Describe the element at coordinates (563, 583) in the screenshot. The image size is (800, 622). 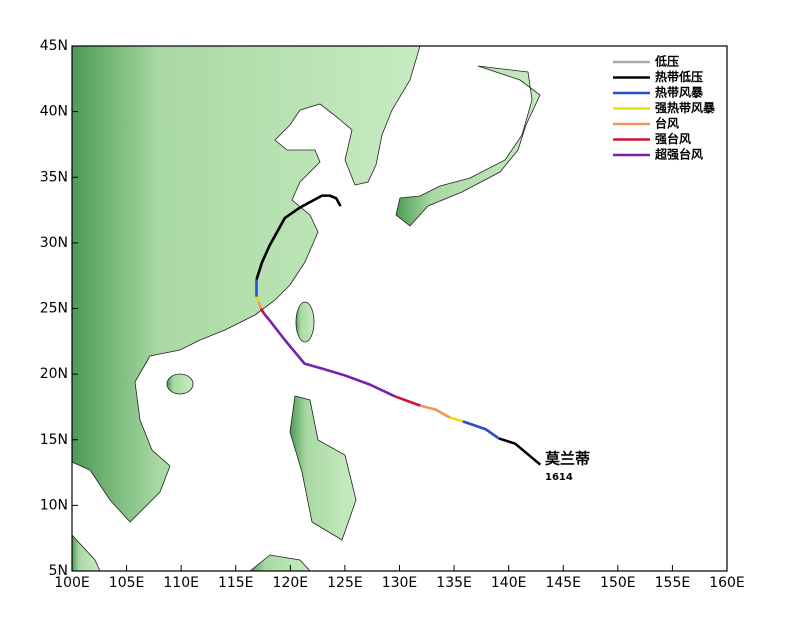
I see `x-tick-label: 145E` at that location.